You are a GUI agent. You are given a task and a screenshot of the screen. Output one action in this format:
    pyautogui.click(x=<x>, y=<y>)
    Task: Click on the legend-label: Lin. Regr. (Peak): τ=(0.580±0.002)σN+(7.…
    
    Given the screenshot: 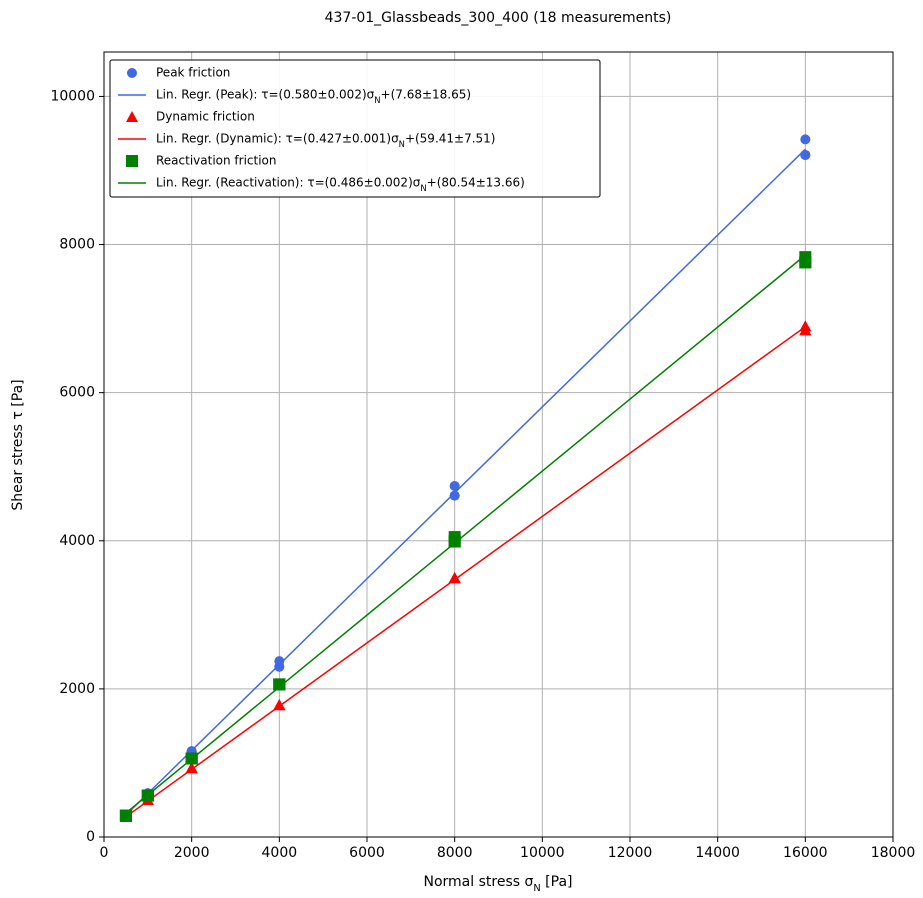 What is the action you would take?
    pyautogui.click(x=313, y=96)
    